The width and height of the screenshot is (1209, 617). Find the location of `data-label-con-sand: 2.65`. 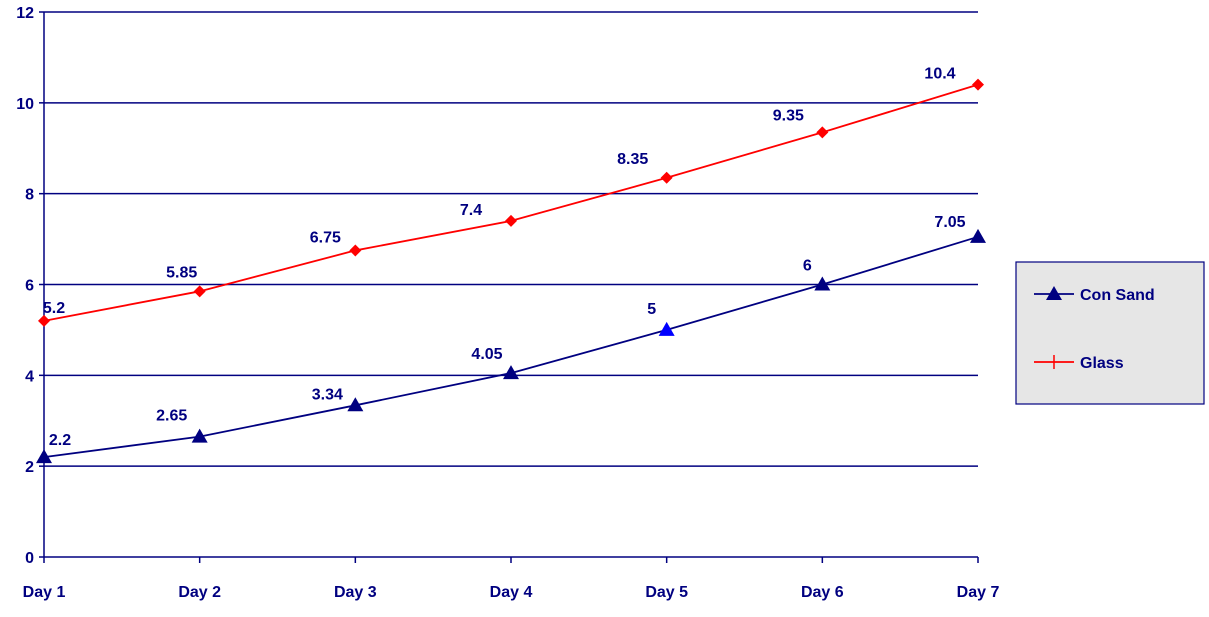

data-label-con-sand: 2.65 is located at coordinates (171, 416).